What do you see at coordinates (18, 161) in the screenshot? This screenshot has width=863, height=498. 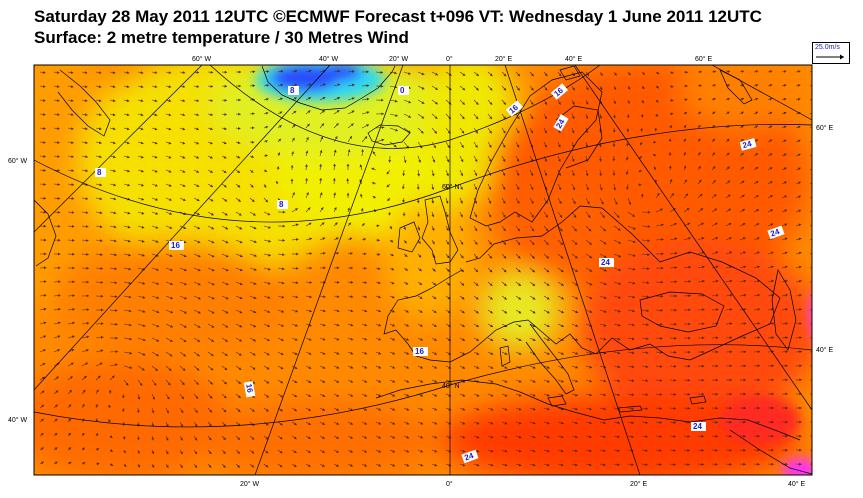 I see `left-label-60w: 60° W` at bounding box center [18, 161].